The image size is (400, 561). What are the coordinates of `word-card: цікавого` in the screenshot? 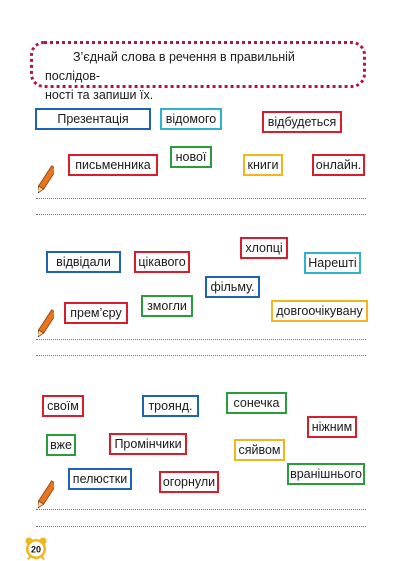 It's located at (162, 262).